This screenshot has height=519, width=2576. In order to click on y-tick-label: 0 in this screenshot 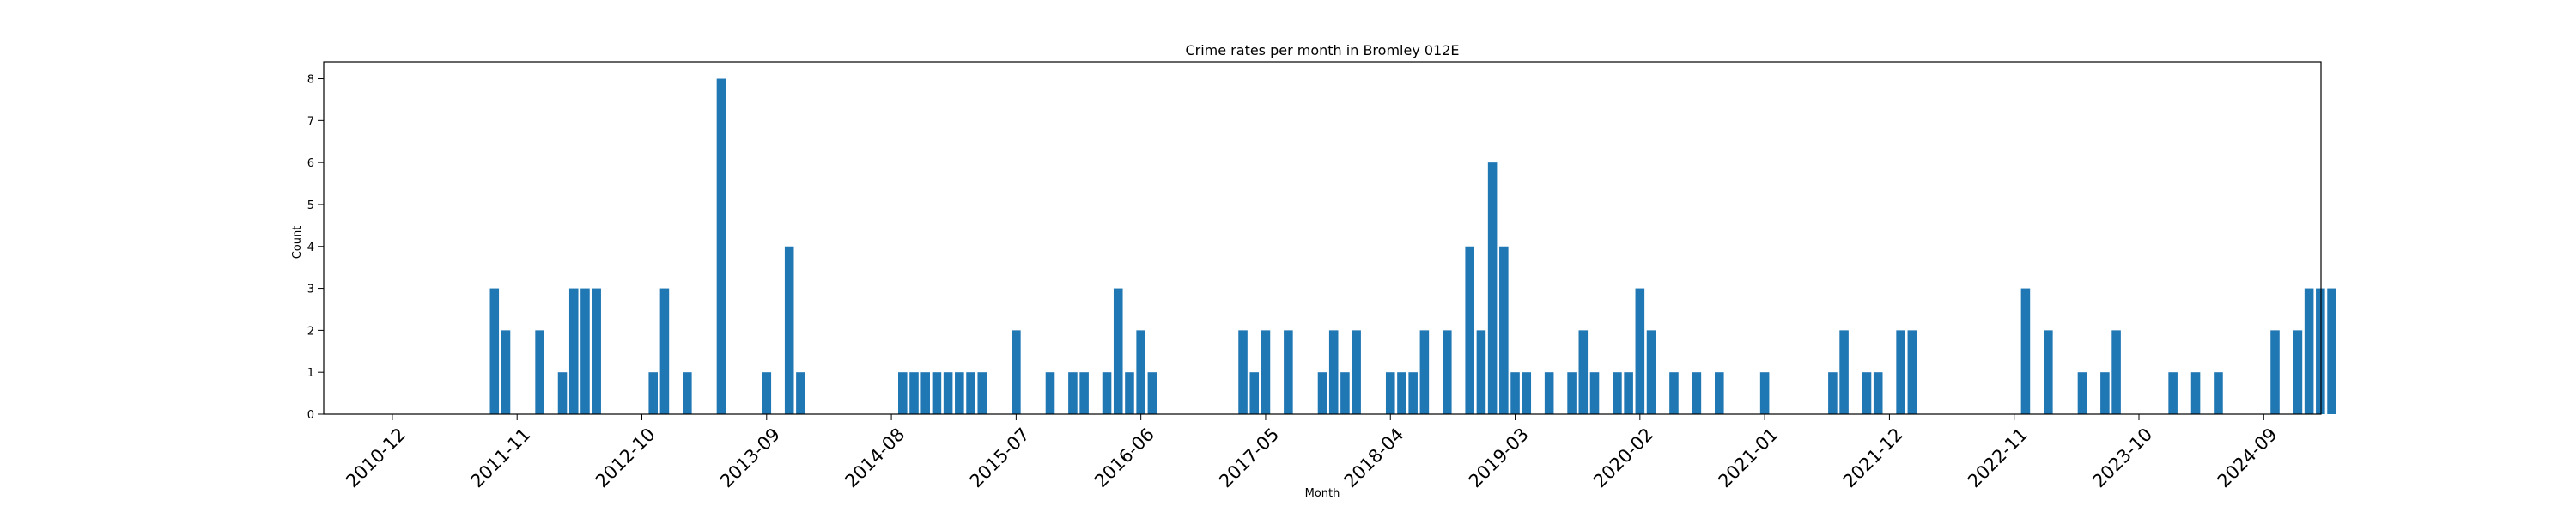, I will do `click(311, 415)`.